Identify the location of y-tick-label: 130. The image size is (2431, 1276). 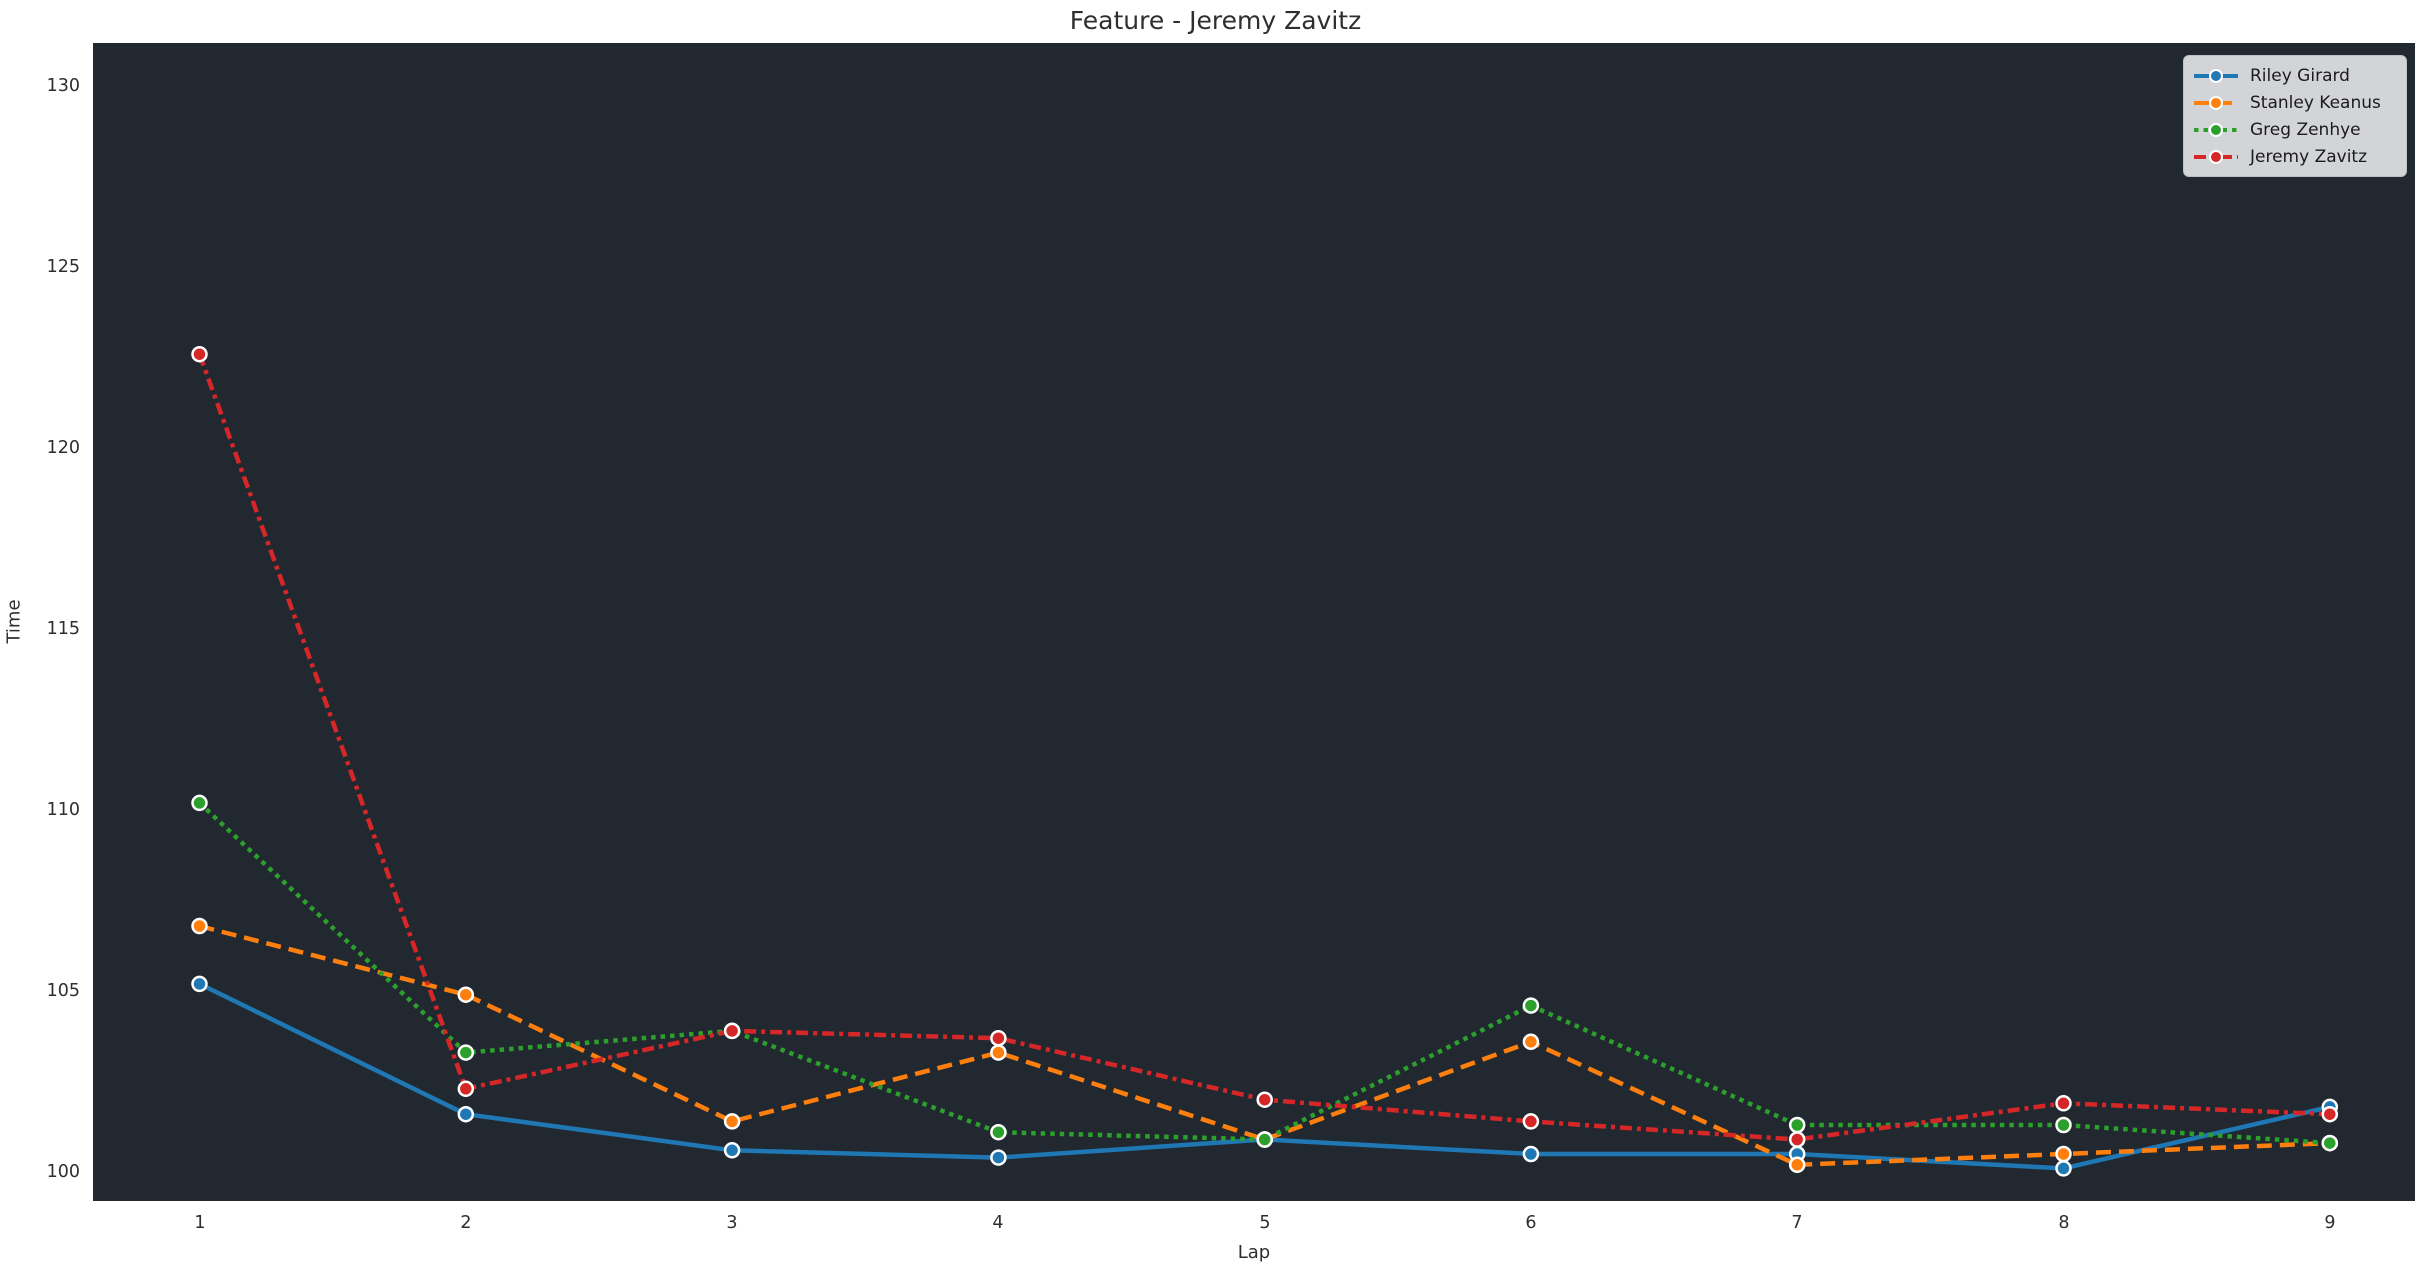
(63, 86).